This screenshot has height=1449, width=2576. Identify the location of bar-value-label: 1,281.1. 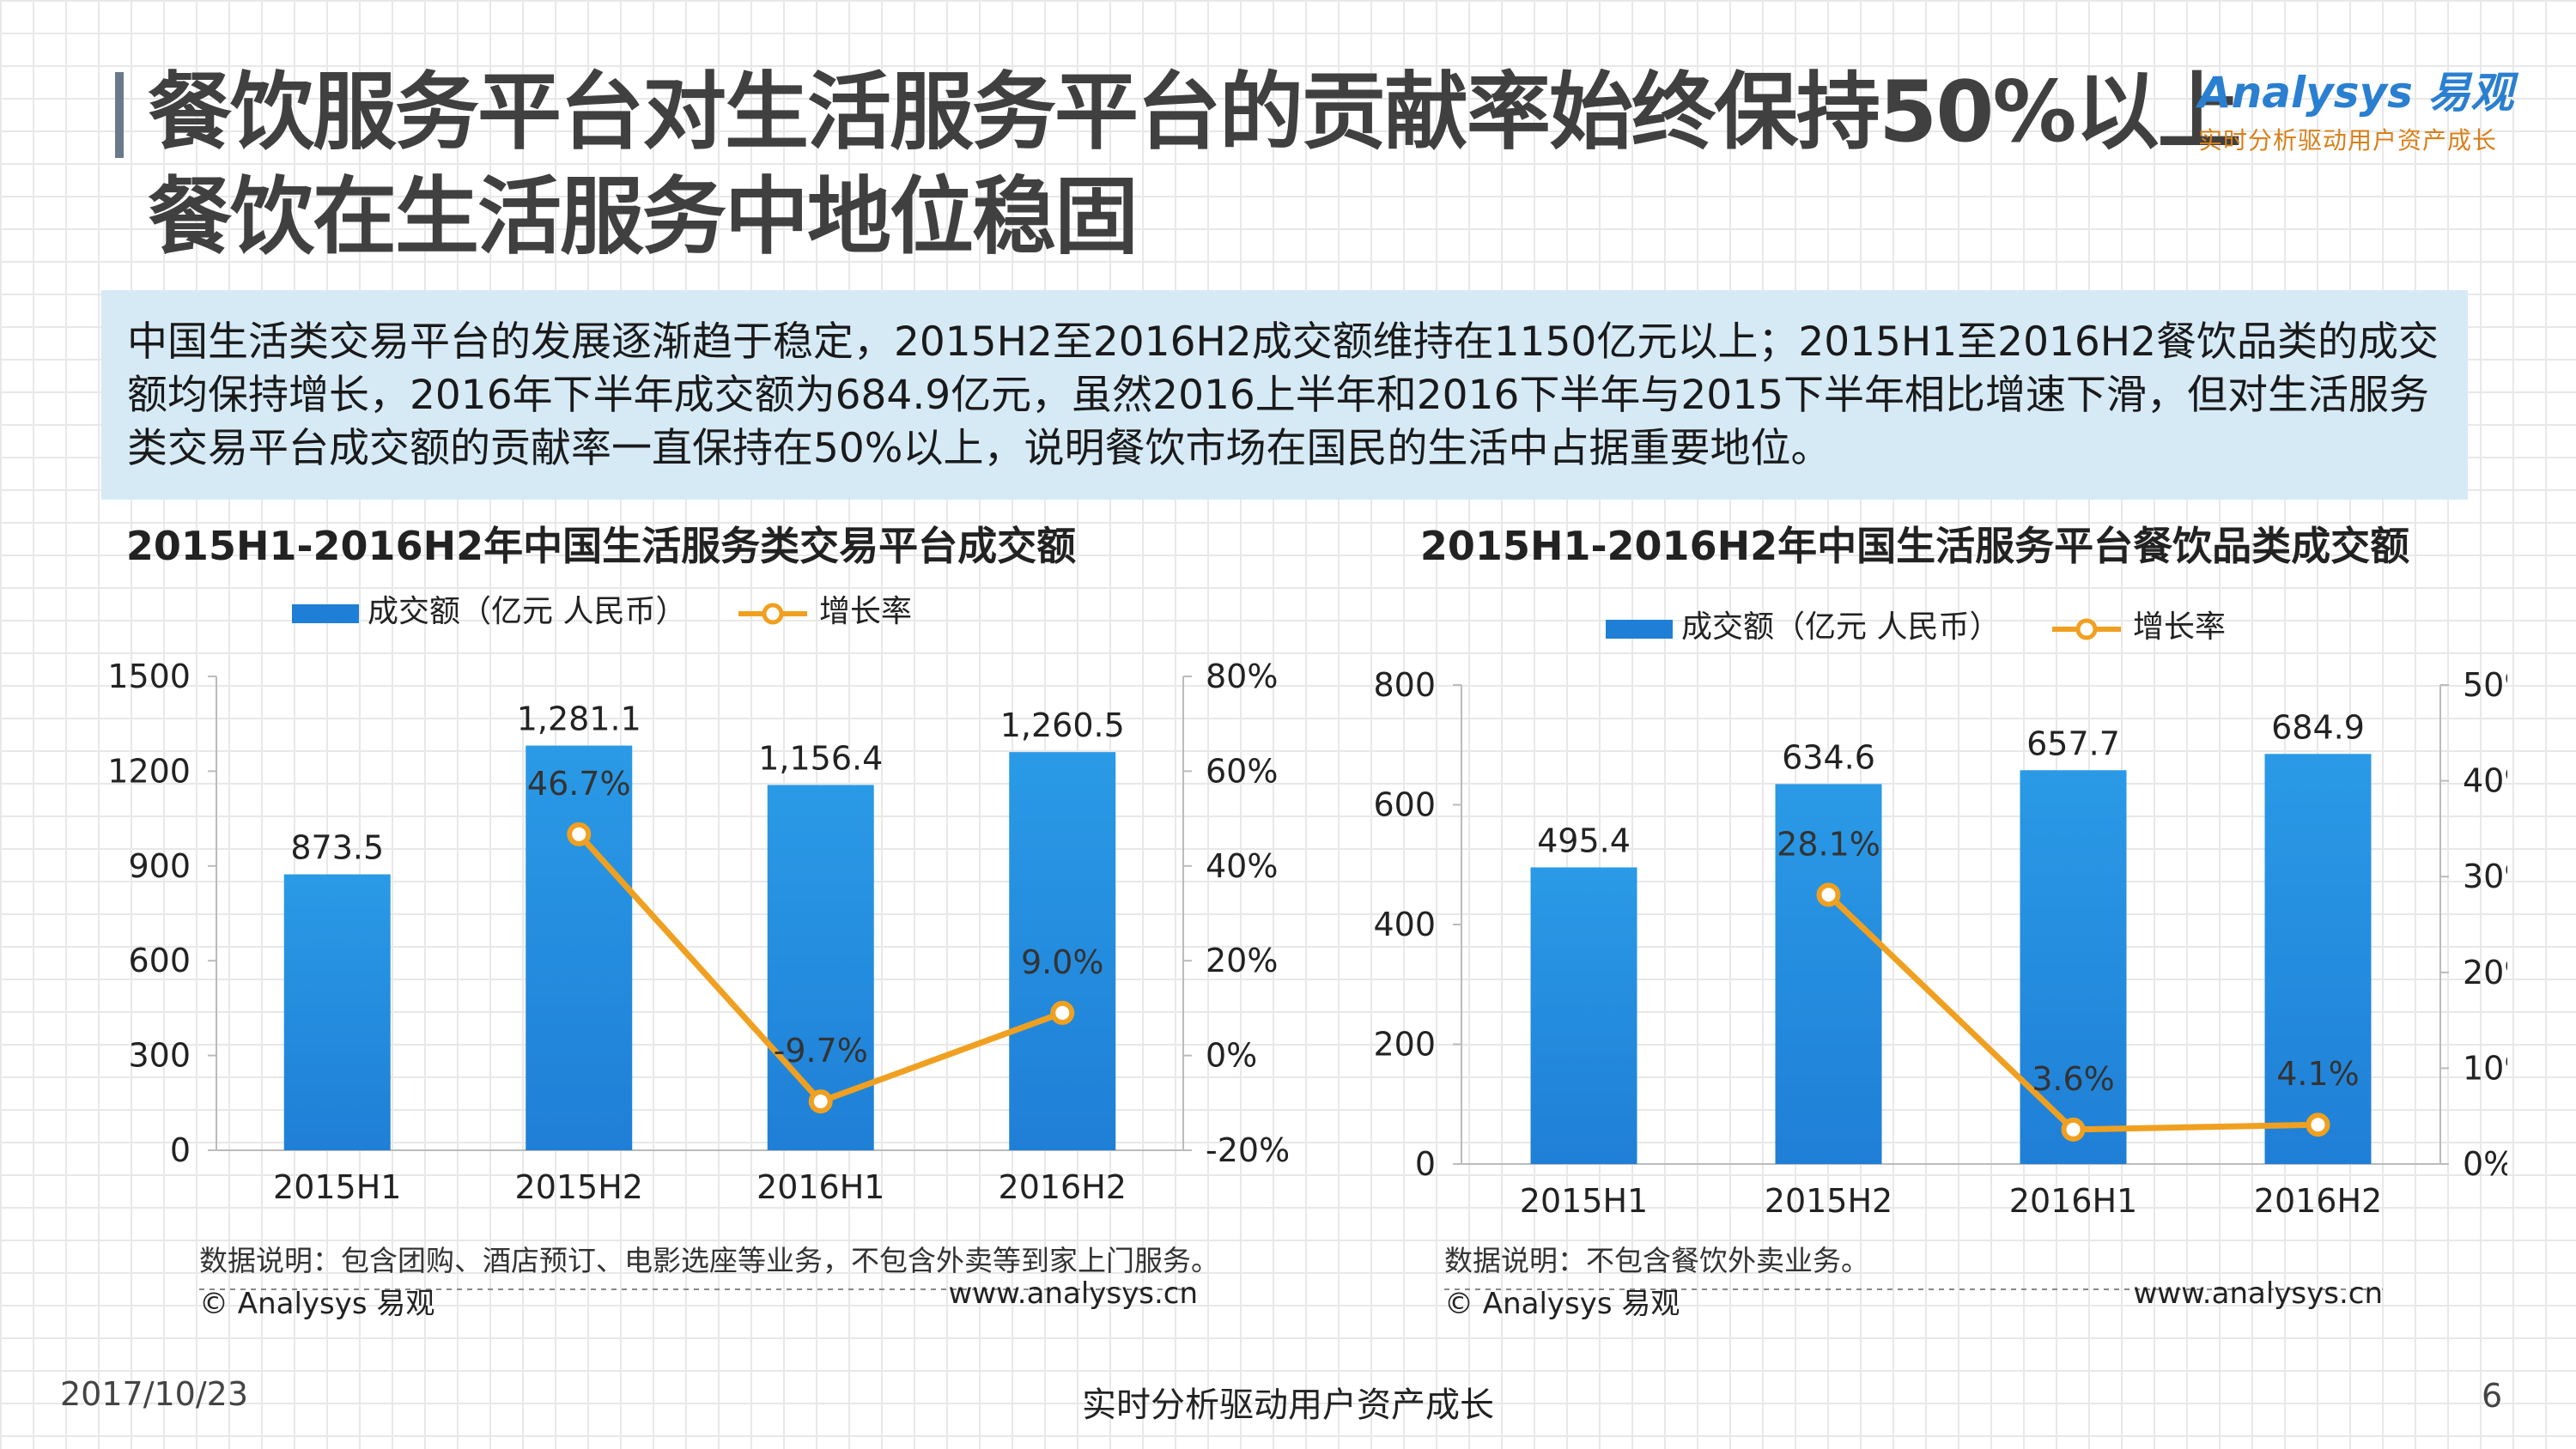
(579, 719).